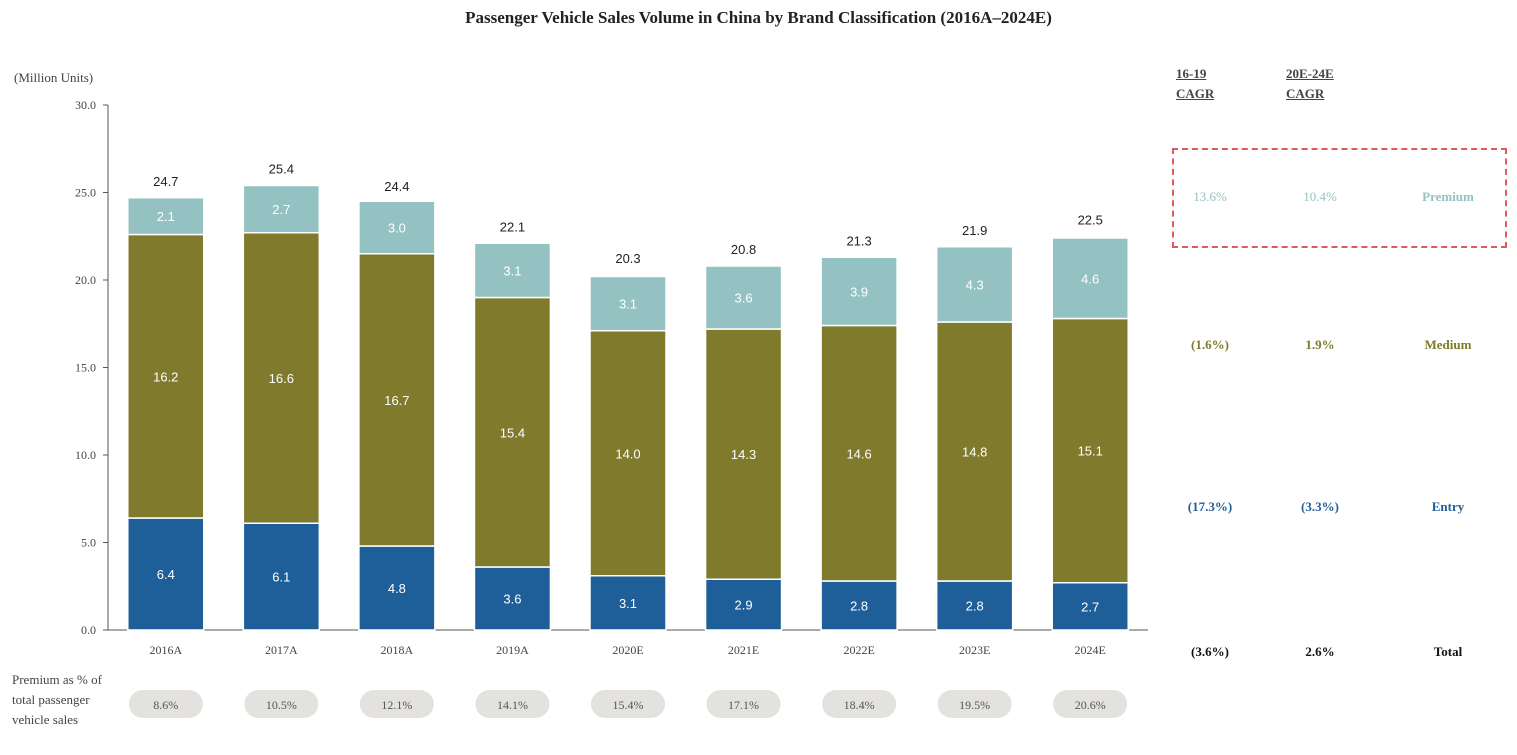 The image size is (1517, 755). I want to click on segment-value-label: 14.0, so click(627, 453).